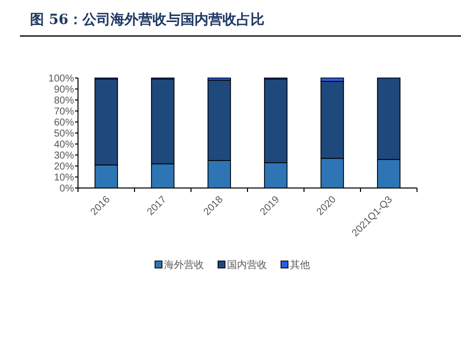 This screenshot has height=338, width=461. I want to click on y-tick-label: 50%, so click(64, 134).